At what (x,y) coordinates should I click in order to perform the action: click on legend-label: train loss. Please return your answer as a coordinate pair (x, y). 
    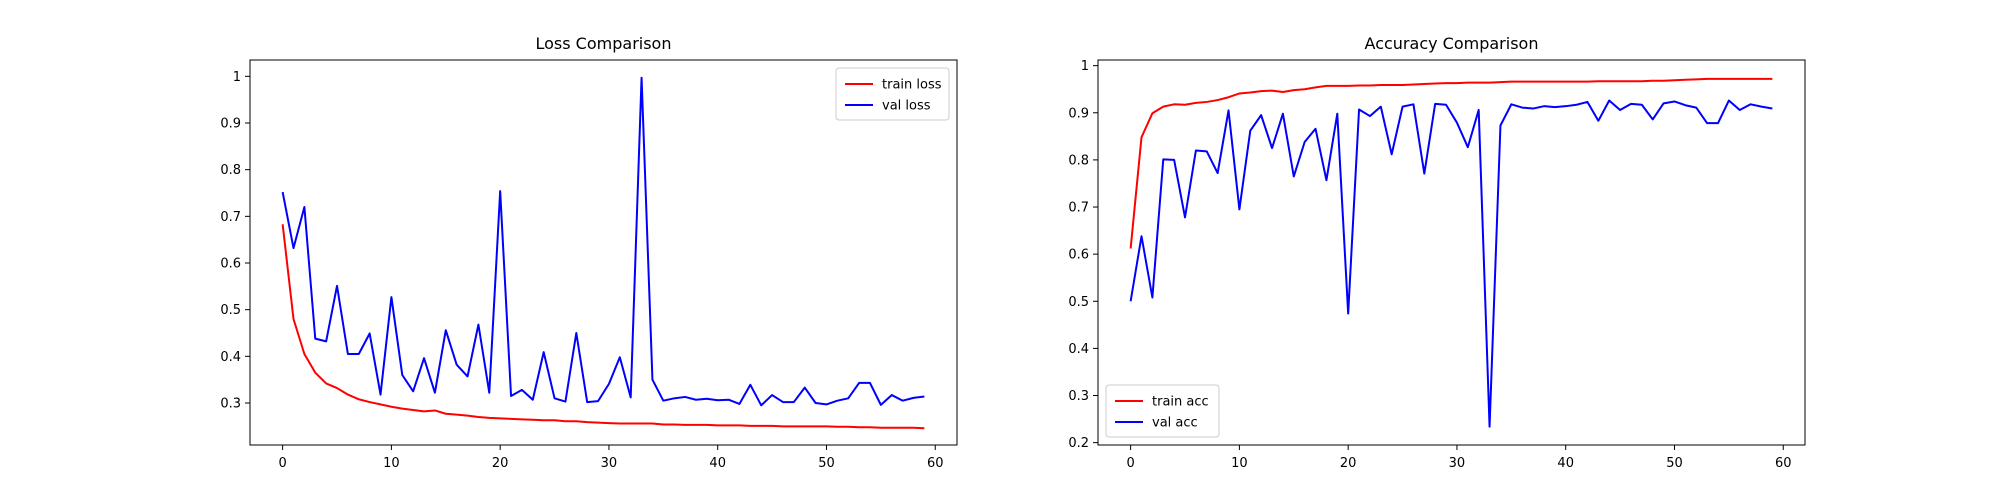
    Looking at the image, I should click on (912, 85).